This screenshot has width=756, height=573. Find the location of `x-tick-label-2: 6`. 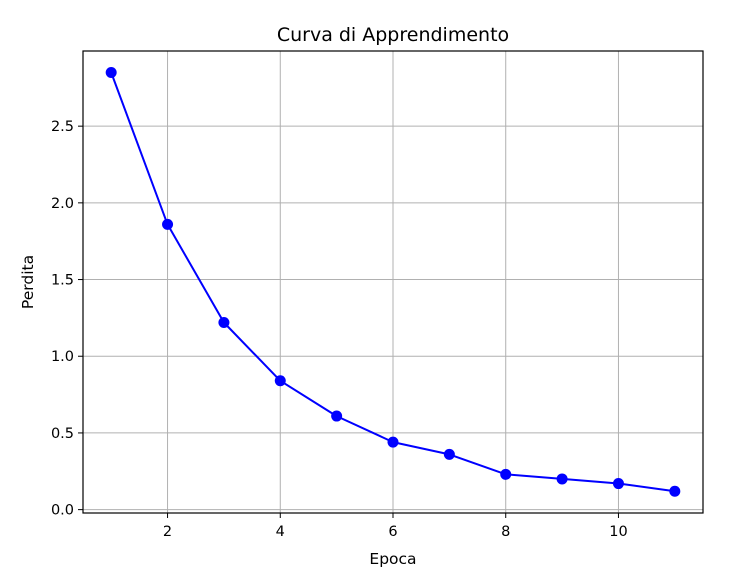

x-tick-label-2: 6 is located at coordinates (392, 532).